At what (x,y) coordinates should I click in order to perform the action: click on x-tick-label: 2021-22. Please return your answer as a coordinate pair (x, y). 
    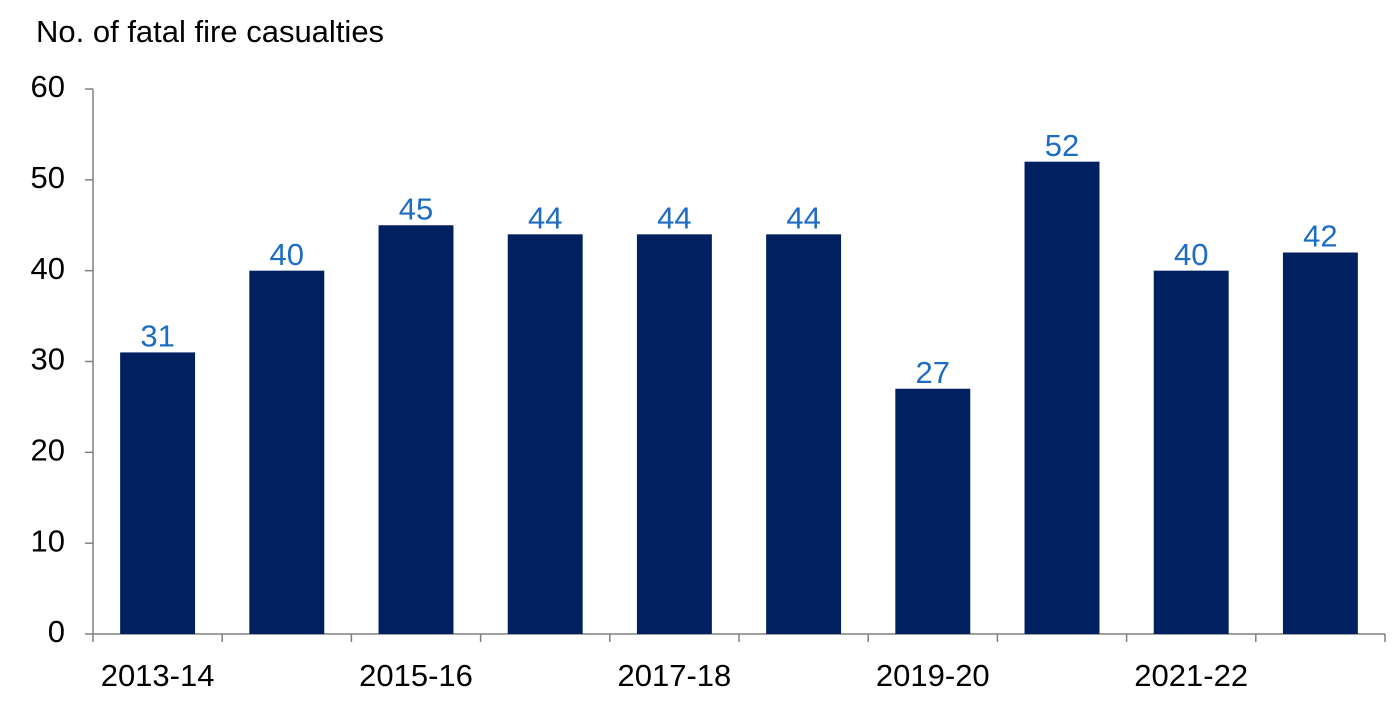
    Looking at the image, I should click on (1191, 675).